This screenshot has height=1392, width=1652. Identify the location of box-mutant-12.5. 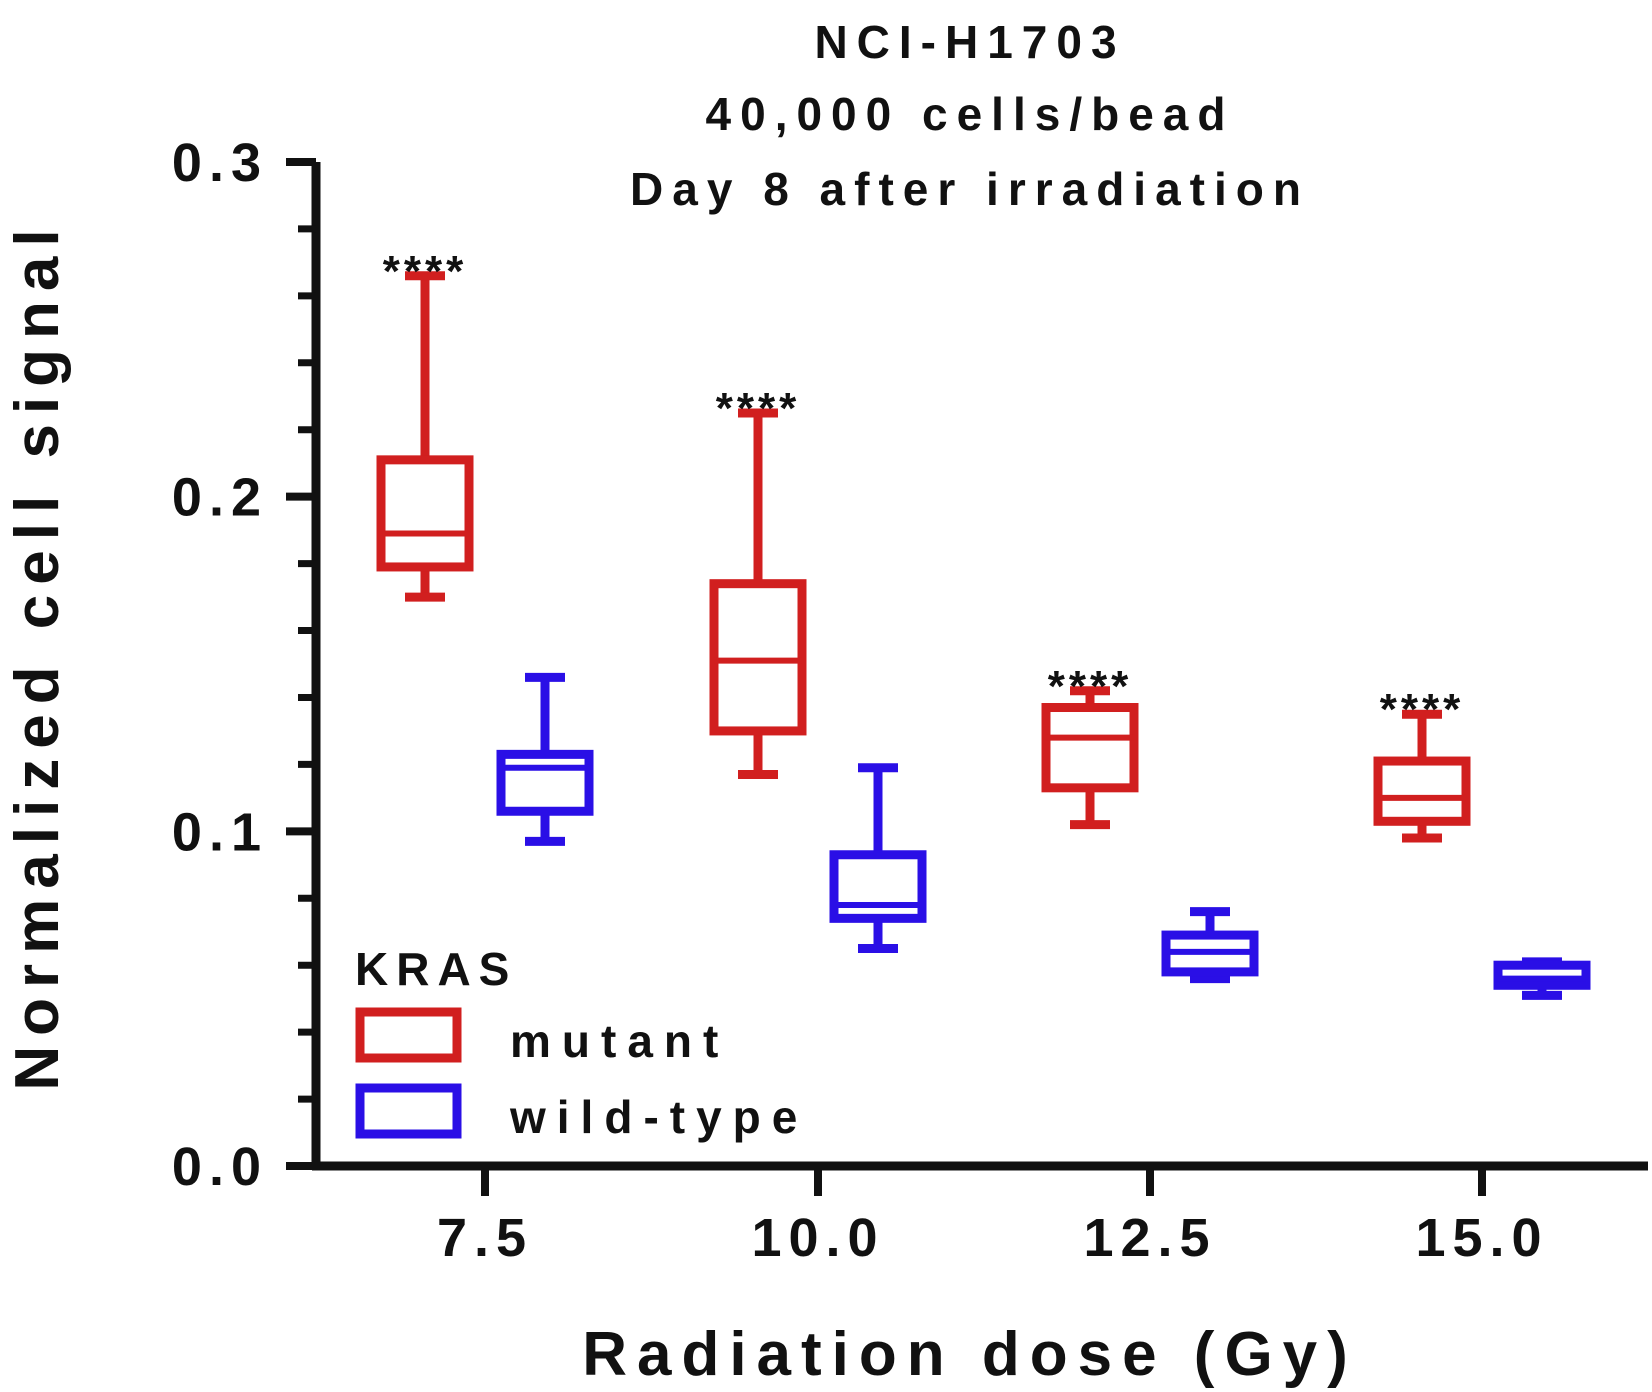
(1090, 758).